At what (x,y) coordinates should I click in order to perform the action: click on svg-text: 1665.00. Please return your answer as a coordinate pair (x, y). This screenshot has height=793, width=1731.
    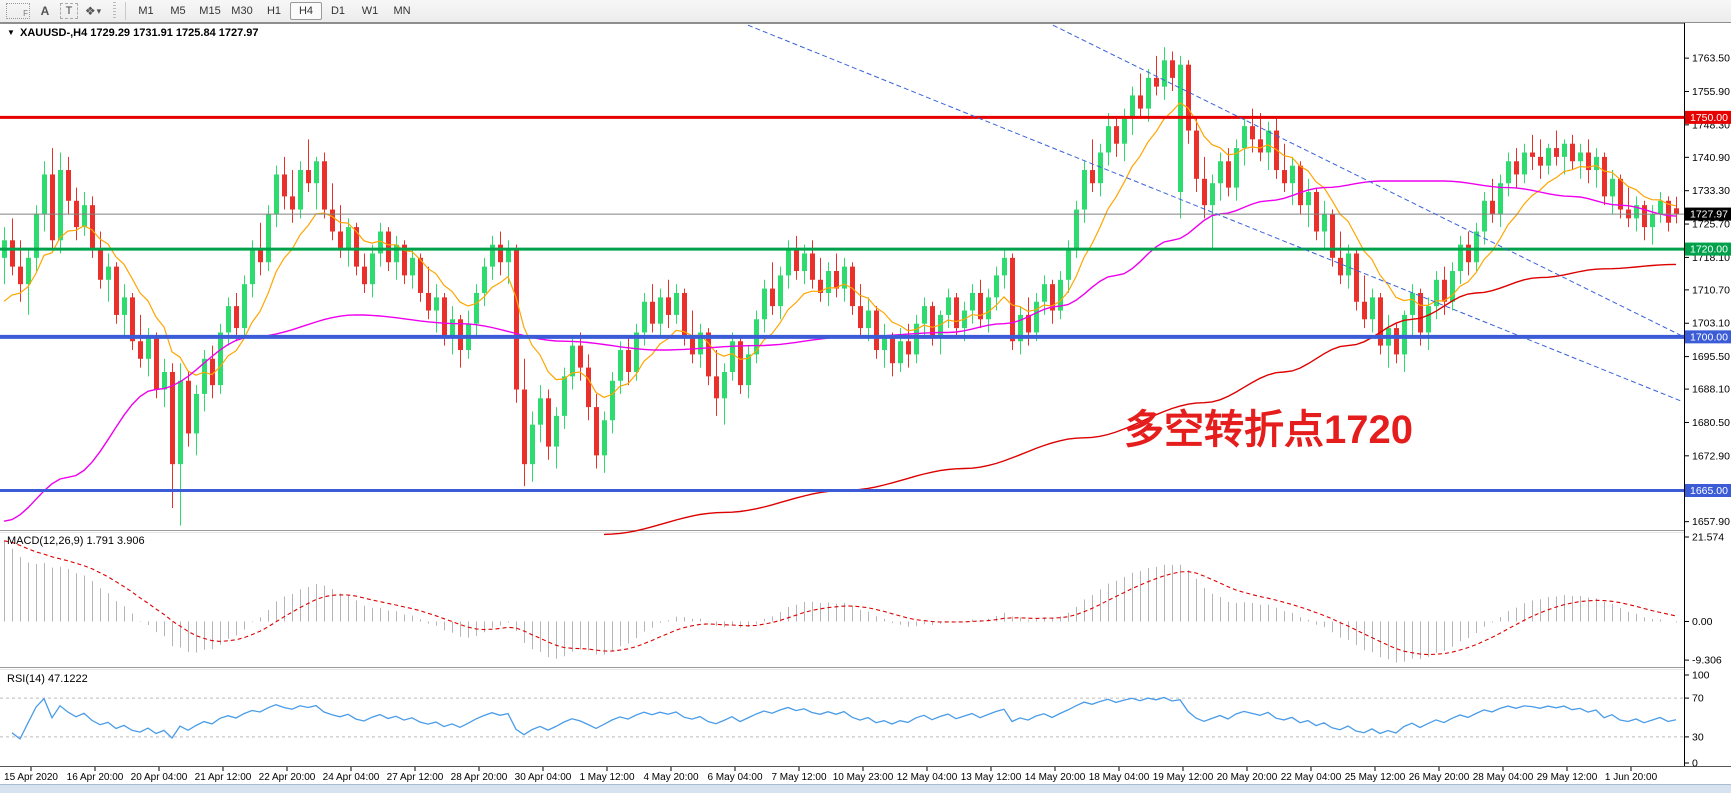
    Looking at the image, I should click on (1709, 491).